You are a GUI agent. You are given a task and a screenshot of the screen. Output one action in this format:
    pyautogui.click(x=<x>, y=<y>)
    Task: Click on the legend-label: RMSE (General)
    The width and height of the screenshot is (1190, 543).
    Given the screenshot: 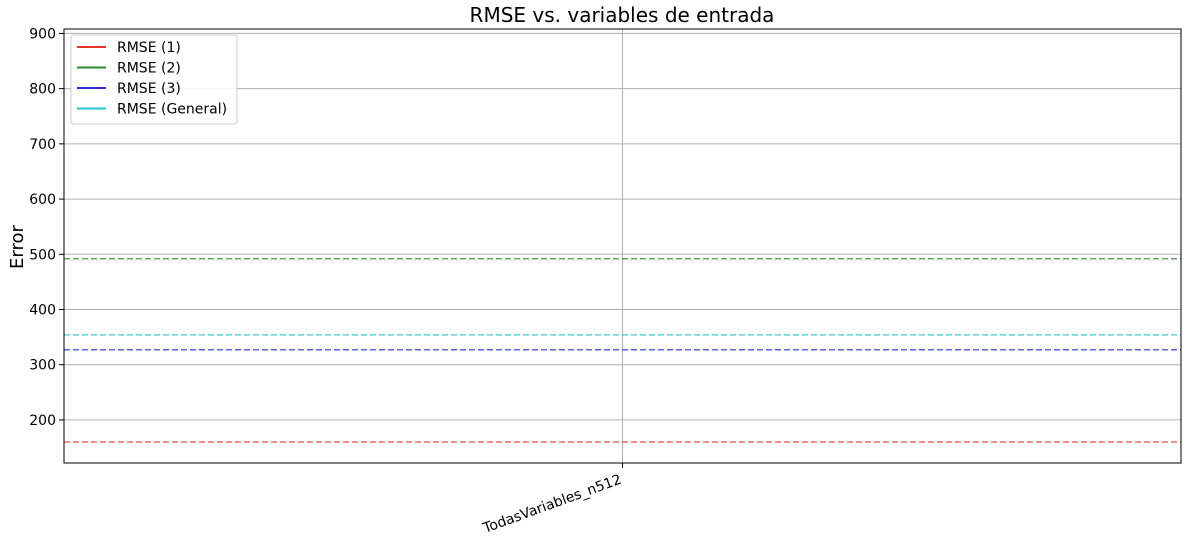 What is the action you would take?
    pyautogui.click(x=172, y=110)
    